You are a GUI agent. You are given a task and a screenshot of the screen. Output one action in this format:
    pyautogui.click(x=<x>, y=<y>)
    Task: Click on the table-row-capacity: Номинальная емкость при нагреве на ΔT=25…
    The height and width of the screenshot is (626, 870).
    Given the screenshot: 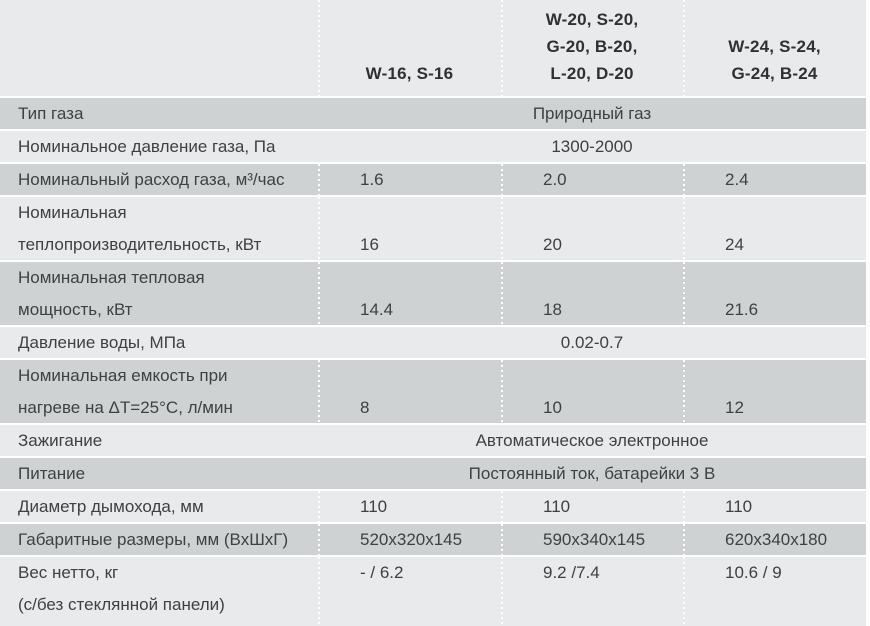 What is the action you would take?
    pyautogui.click(x=433, y=391)
    